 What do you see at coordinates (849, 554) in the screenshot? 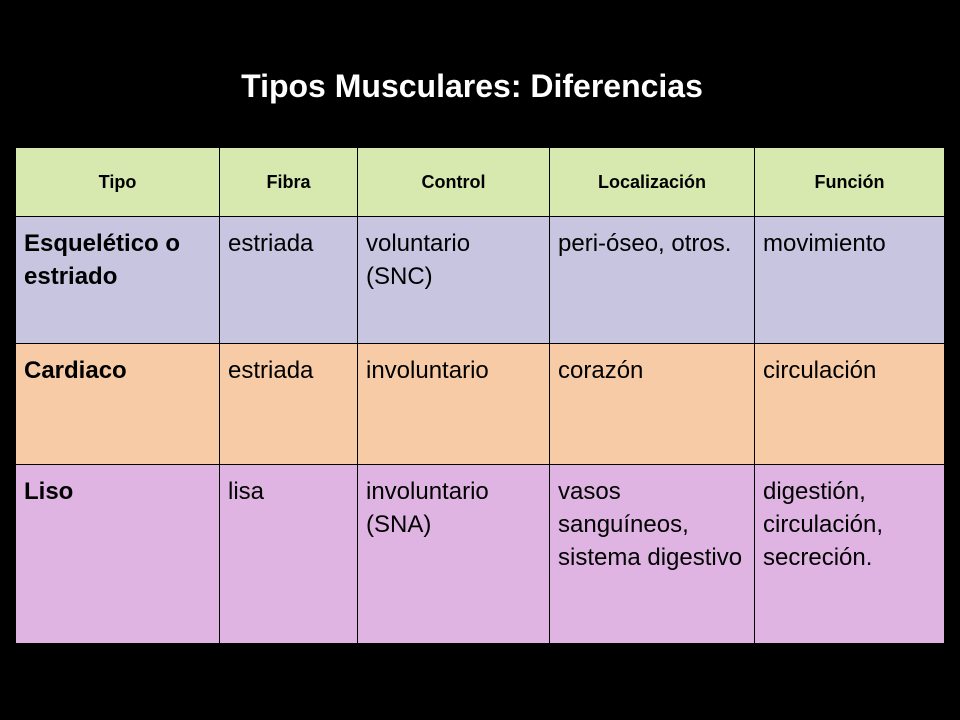
I see `cell-funcion: digestión, circulación, secreción.` at bounding box center [849, 554].